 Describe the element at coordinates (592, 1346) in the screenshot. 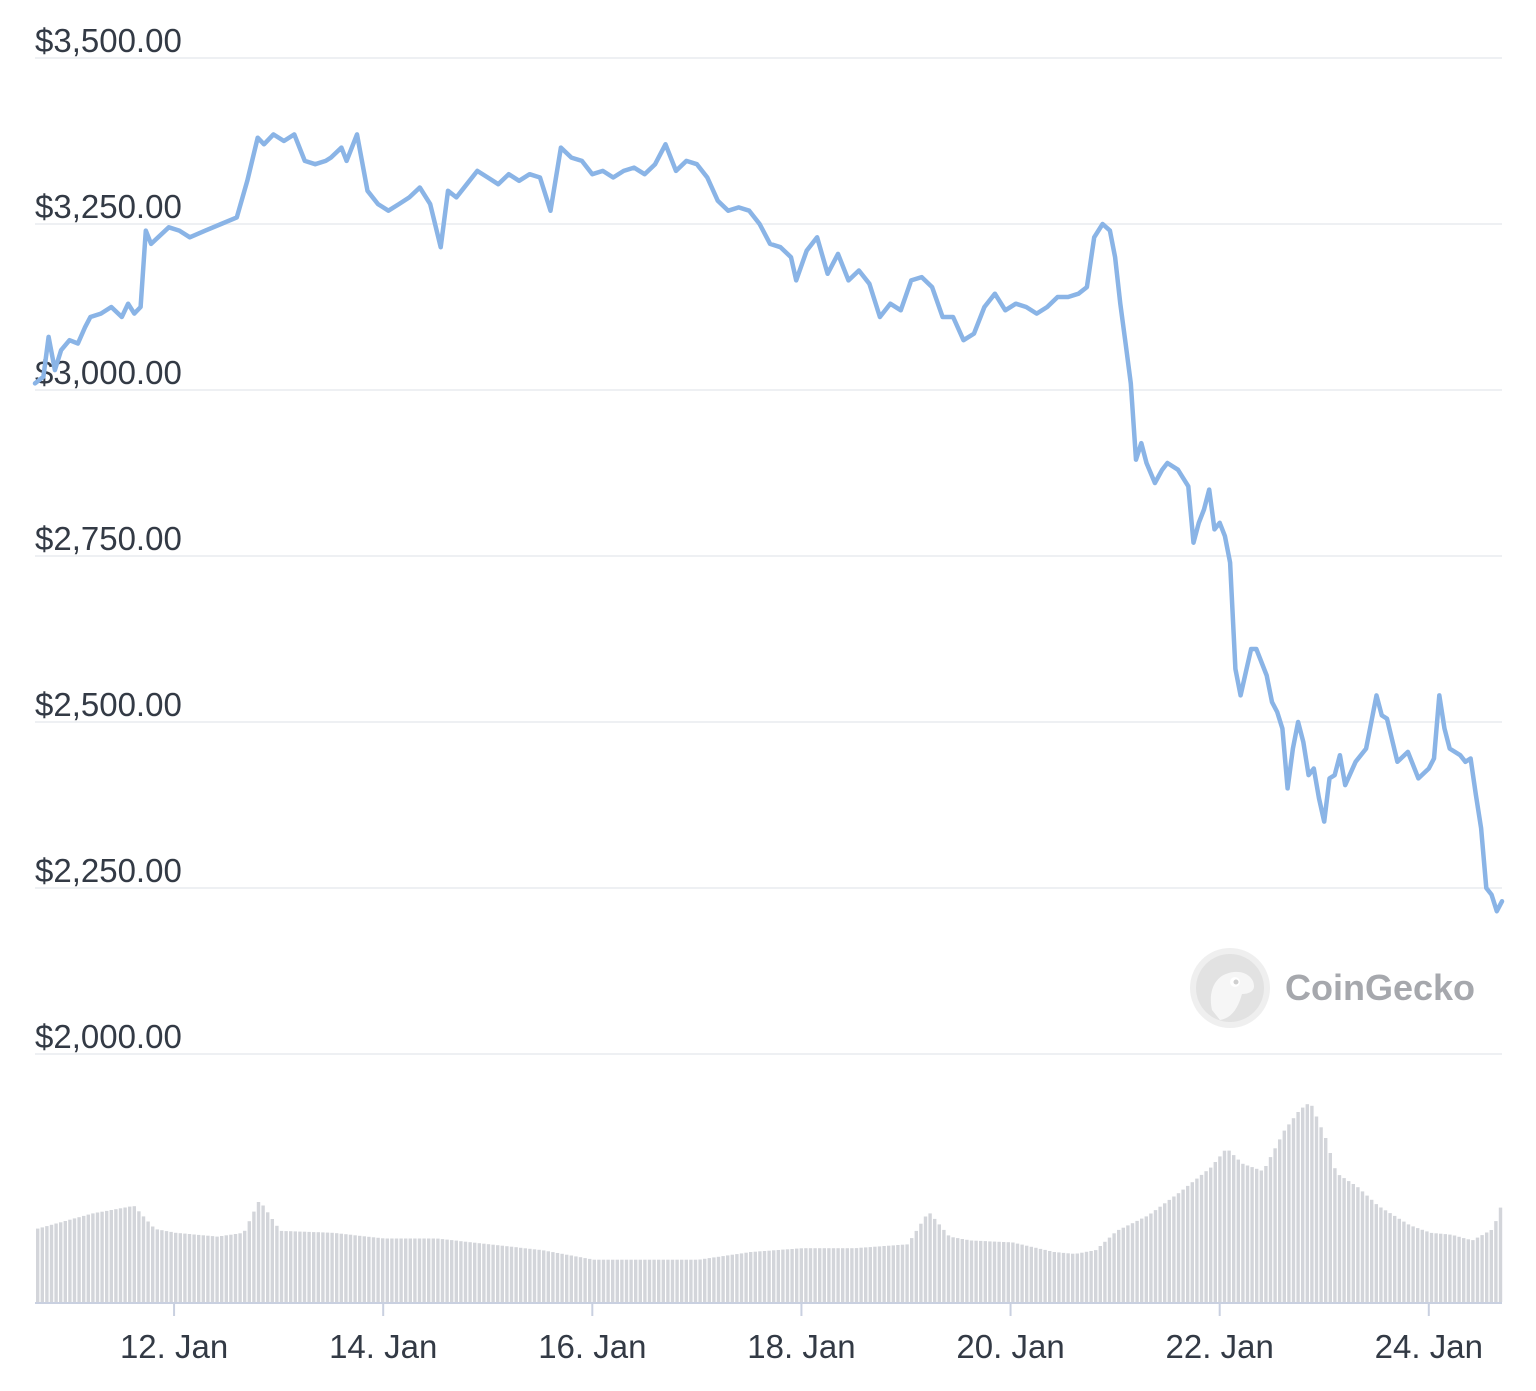

I see `x-tick-label: 16. Jan` at that location.